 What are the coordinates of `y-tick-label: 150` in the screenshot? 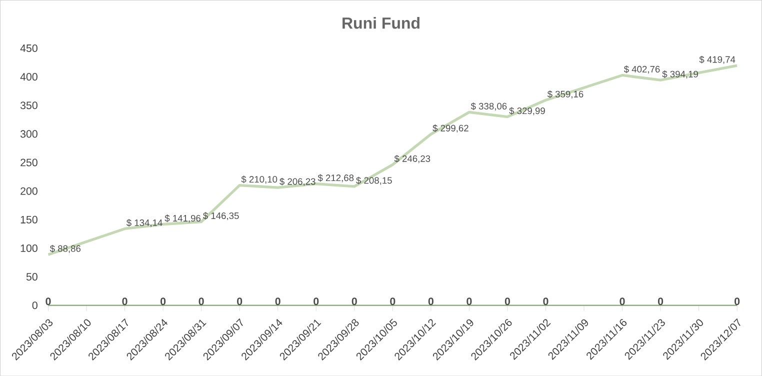 It's located at (29, 220).